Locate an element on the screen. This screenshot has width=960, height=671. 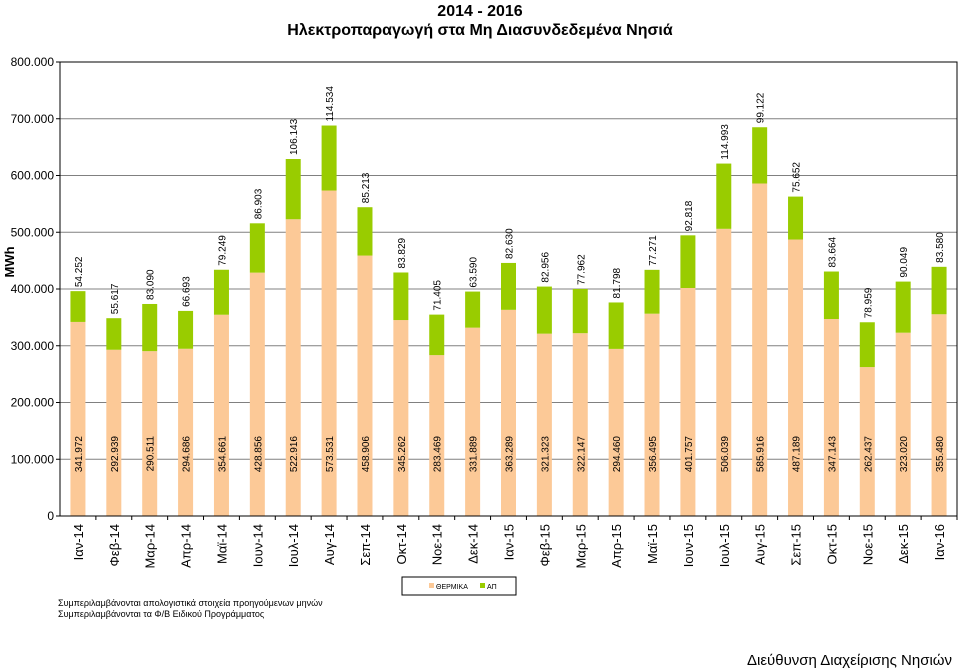
data-label-thermal: 347.143 is located at coordinates (832, 454).